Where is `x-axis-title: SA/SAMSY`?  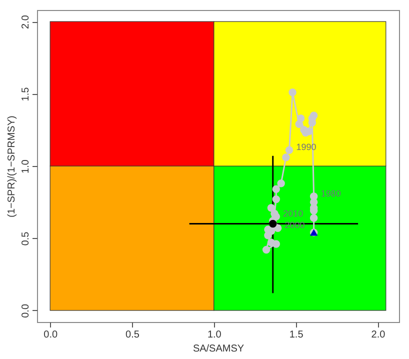 x-axis-title: SA/SAMSY is located at coordinates (218, 349).